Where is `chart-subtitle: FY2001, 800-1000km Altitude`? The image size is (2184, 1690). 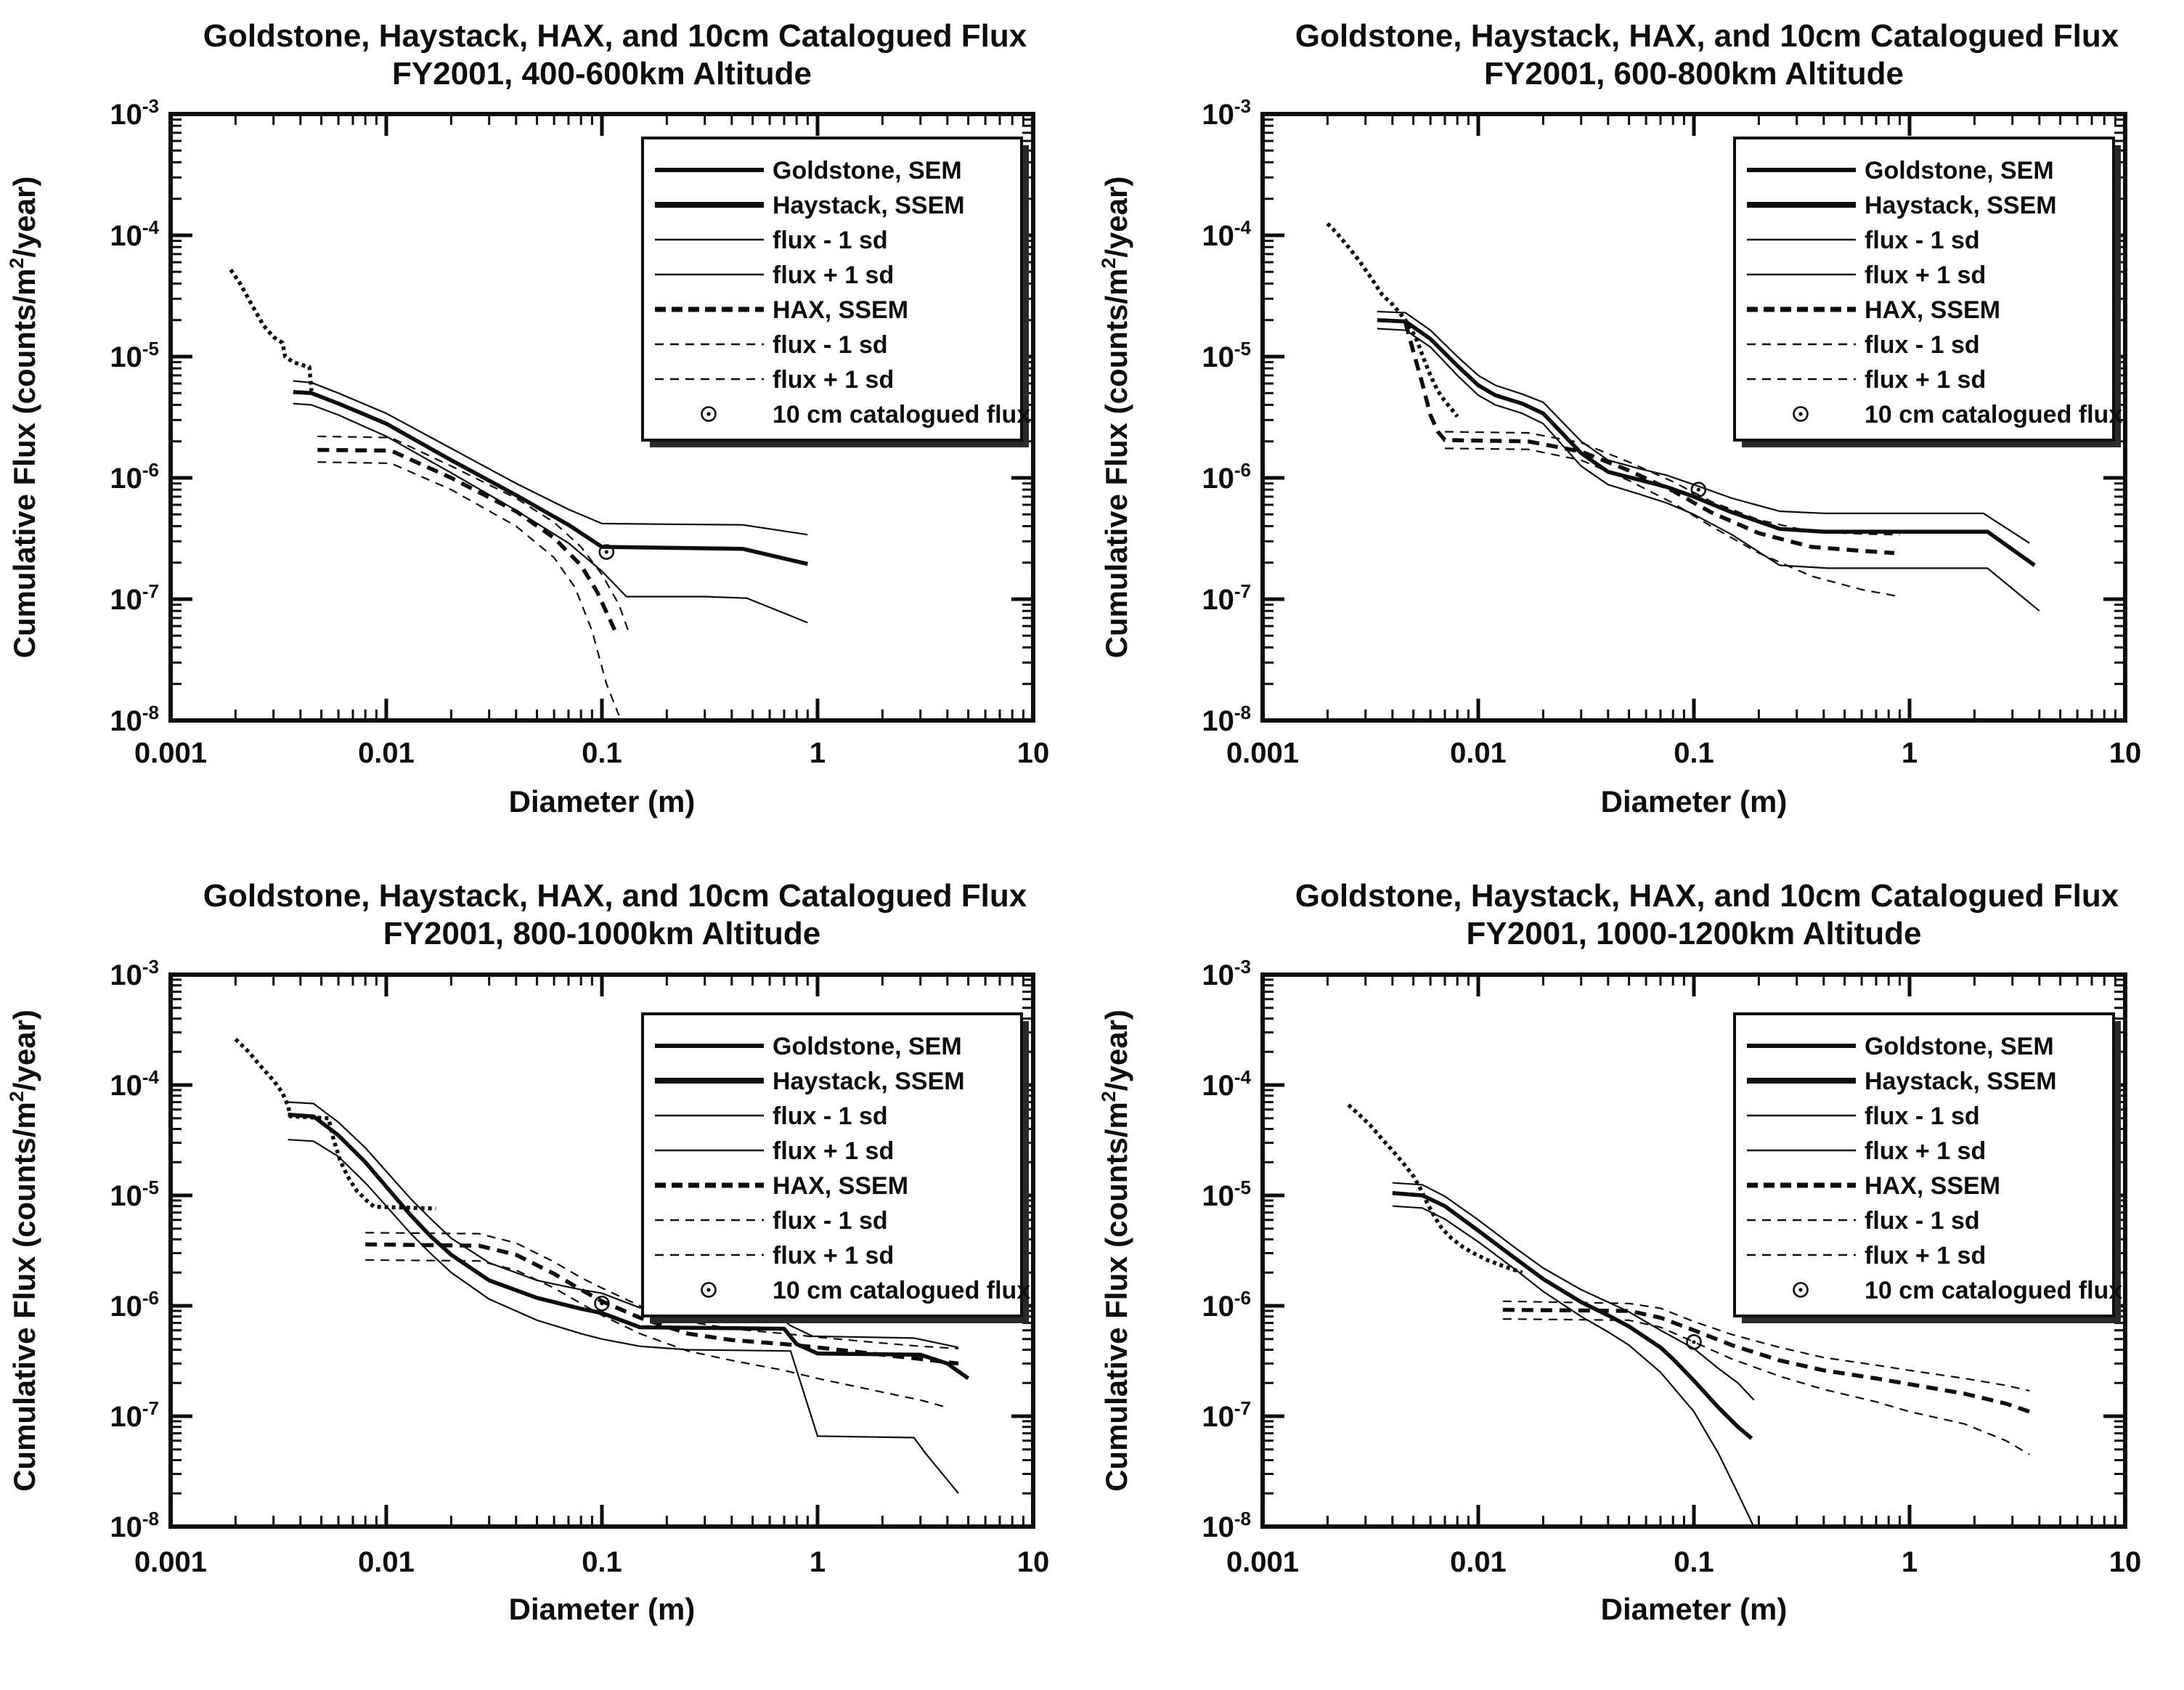
chart-subtitle: FY2001, 800-1000km Altitude is located at coordinates (601, 933).